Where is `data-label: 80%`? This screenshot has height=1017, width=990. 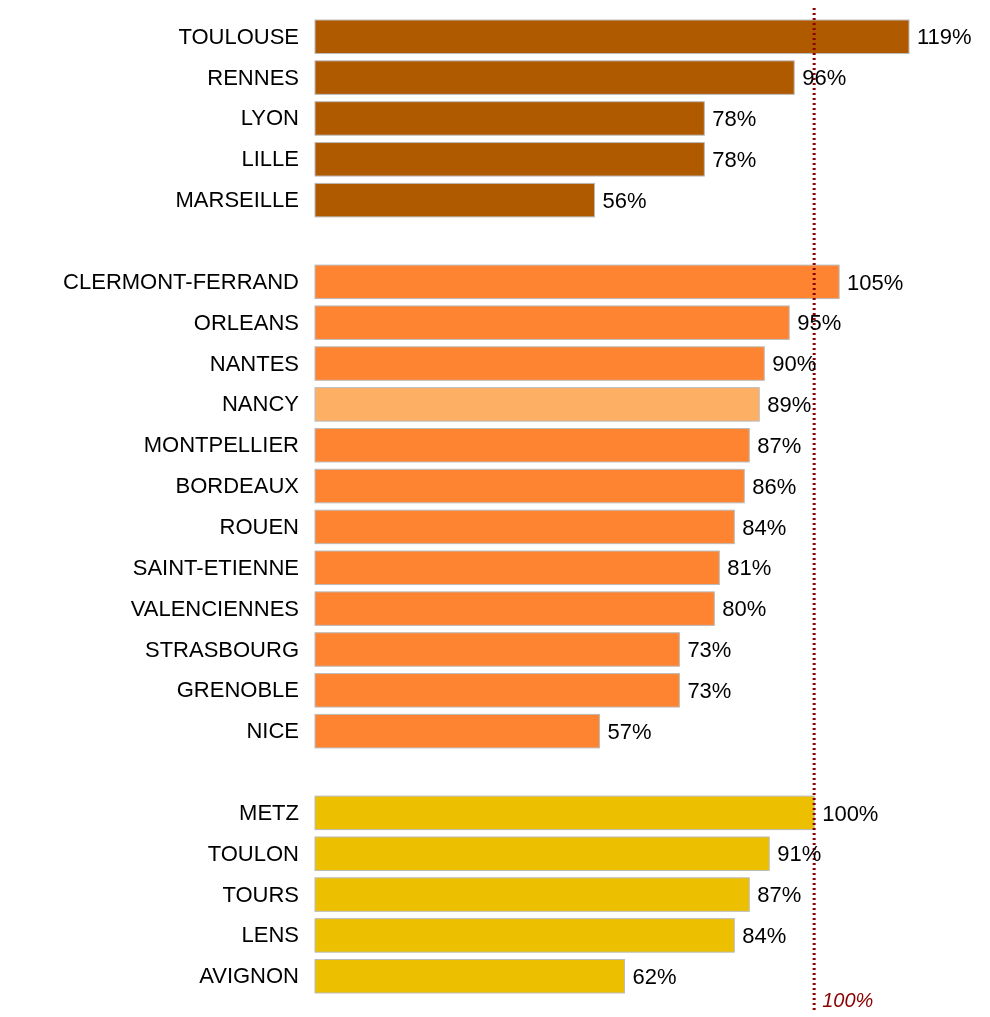 data-label: 80% is located at coordinates (744, 609).